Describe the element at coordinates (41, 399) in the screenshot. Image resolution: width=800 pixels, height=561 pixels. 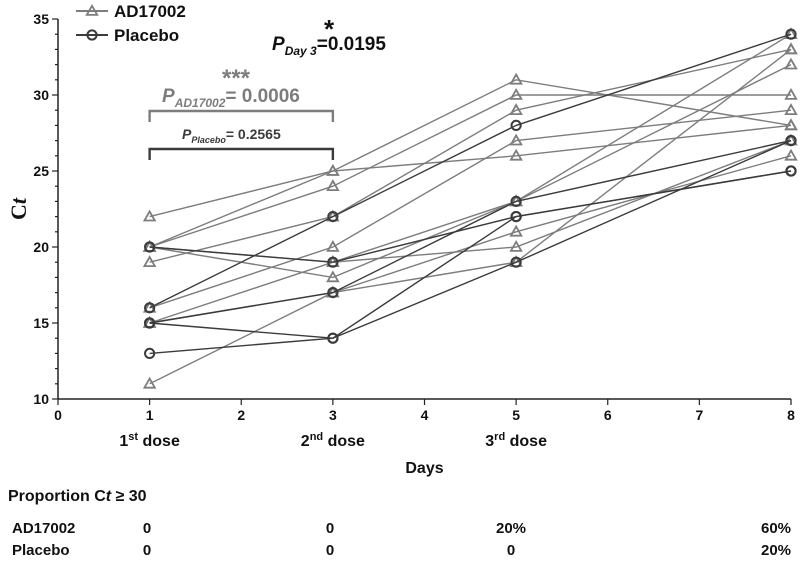
I see `y-tick-label: 10` at that location.